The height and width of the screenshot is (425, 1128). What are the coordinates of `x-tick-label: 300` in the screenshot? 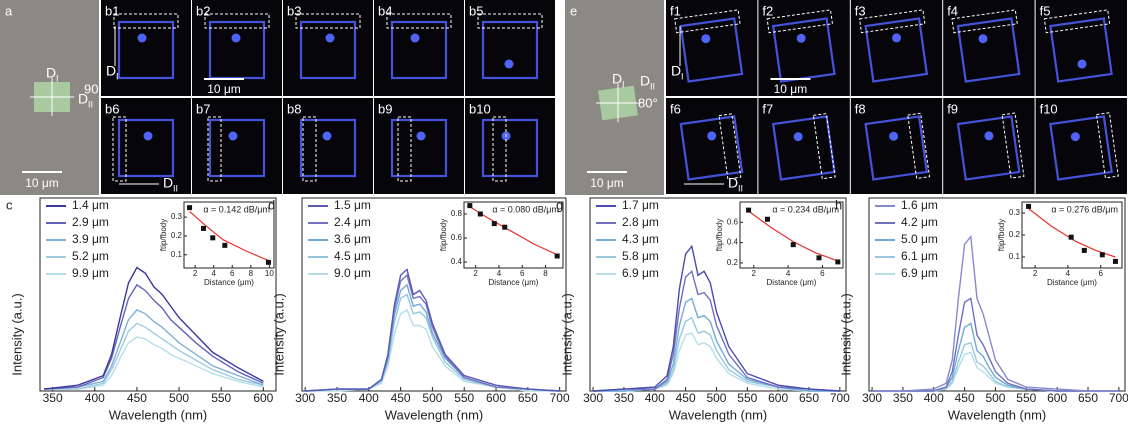 It's located at (593, 398).